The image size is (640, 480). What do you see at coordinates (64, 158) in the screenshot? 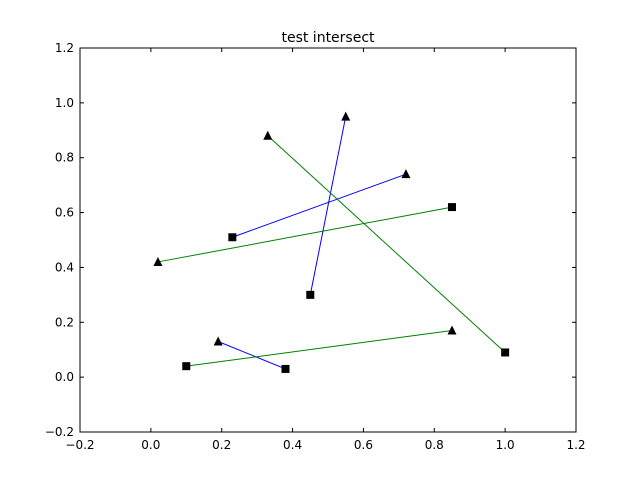
I see `y-tick-label: 0.8` at bounding box center [64, 158].